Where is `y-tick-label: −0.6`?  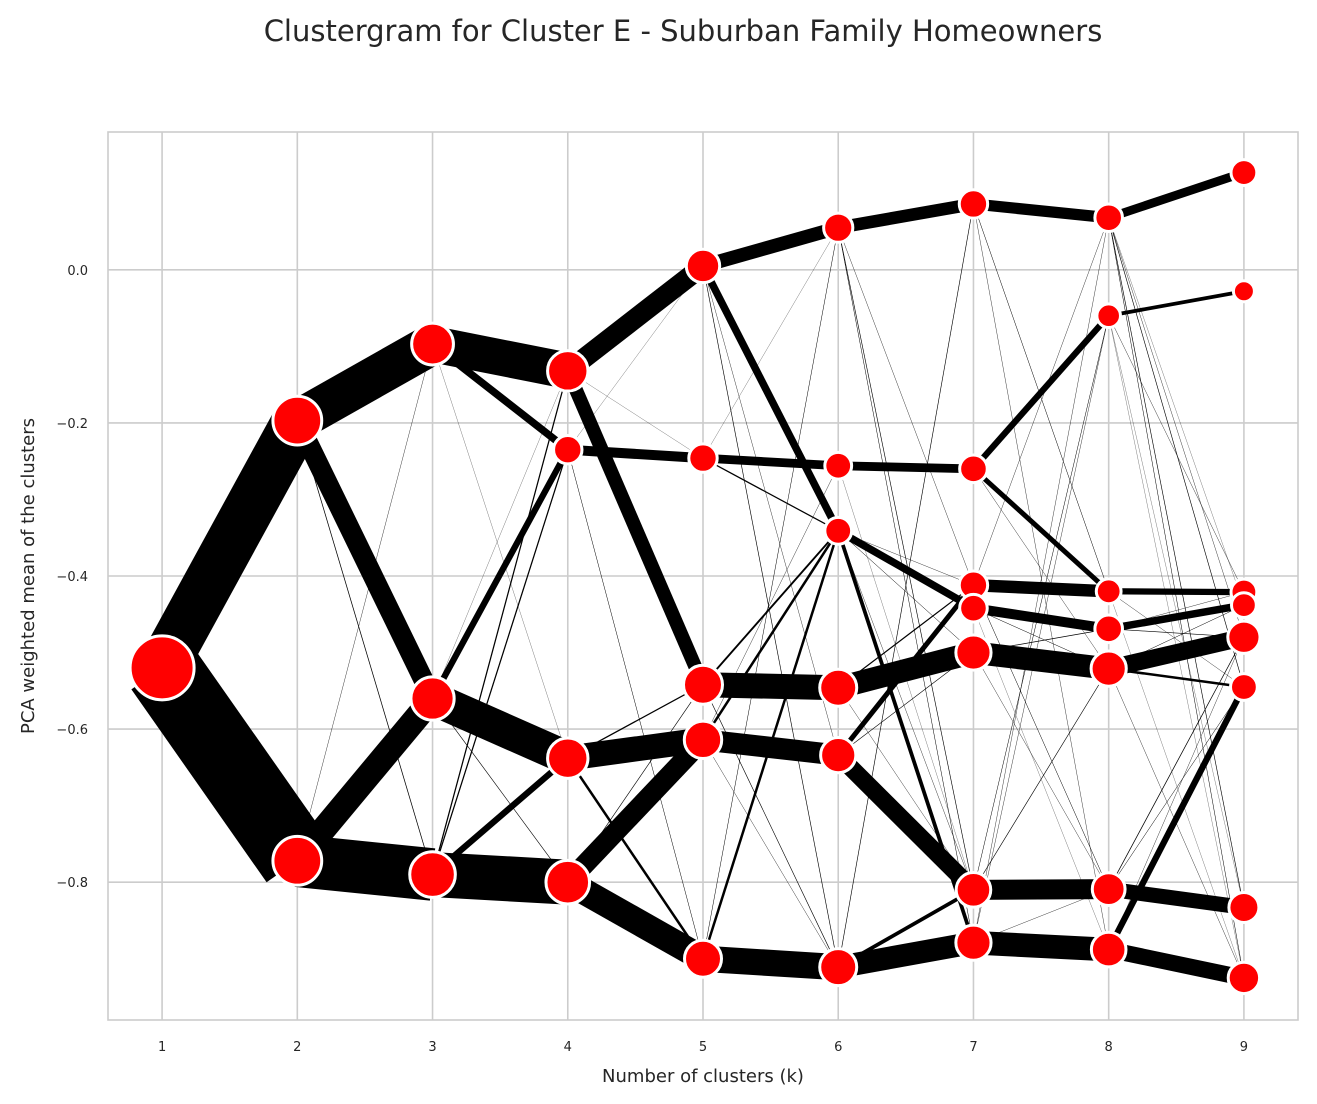 y-tick-label: −0.6 is located at coordinates (72, 730).